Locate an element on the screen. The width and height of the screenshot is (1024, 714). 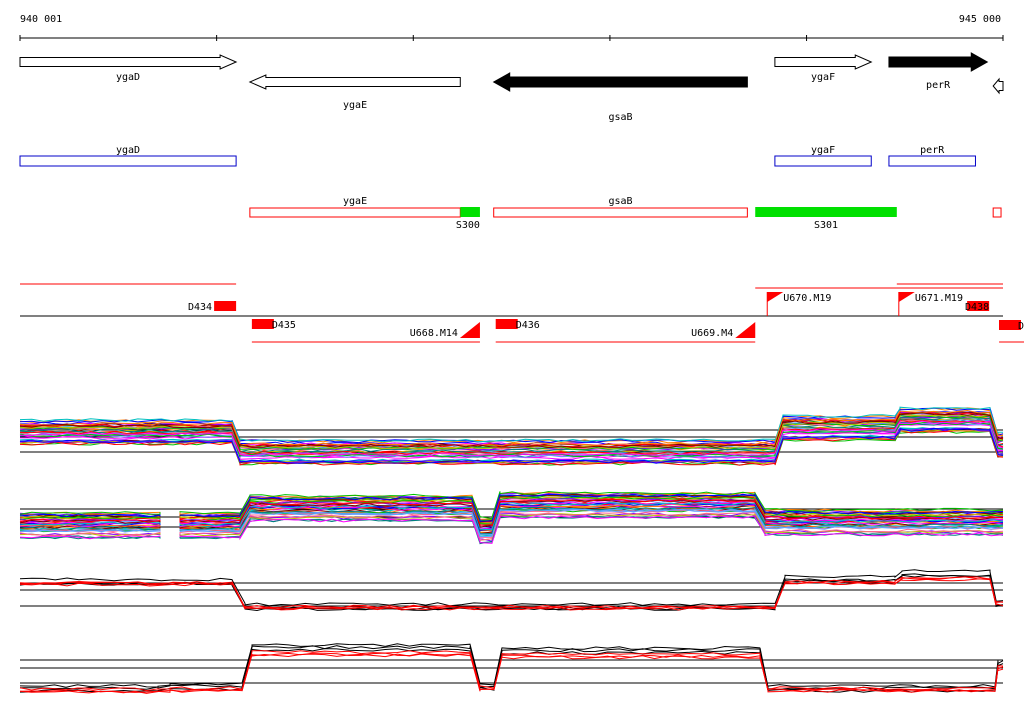
transcript-track-minus: ygaE gsaB S300 S301 is located at coordinates (625, 213).